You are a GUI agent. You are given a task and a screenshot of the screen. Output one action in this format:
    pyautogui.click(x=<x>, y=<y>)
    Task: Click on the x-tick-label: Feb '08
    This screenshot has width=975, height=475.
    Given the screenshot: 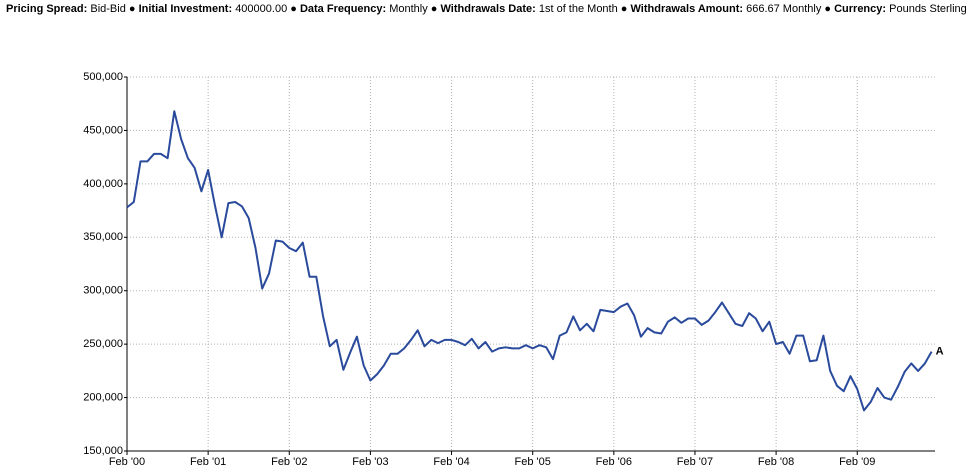 What is the action you would take?
    pyautogui.click(x=776, y=462)
    